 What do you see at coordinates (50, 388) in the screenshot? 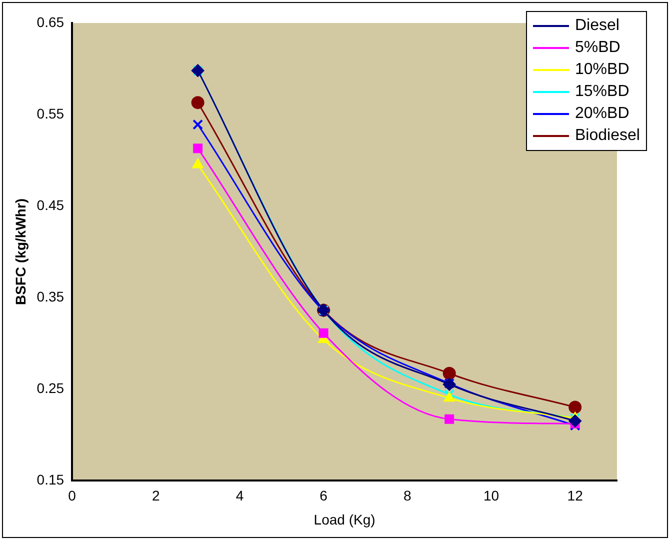
I see `y-tick-label: 0.25` at bounding box center [50, 388].